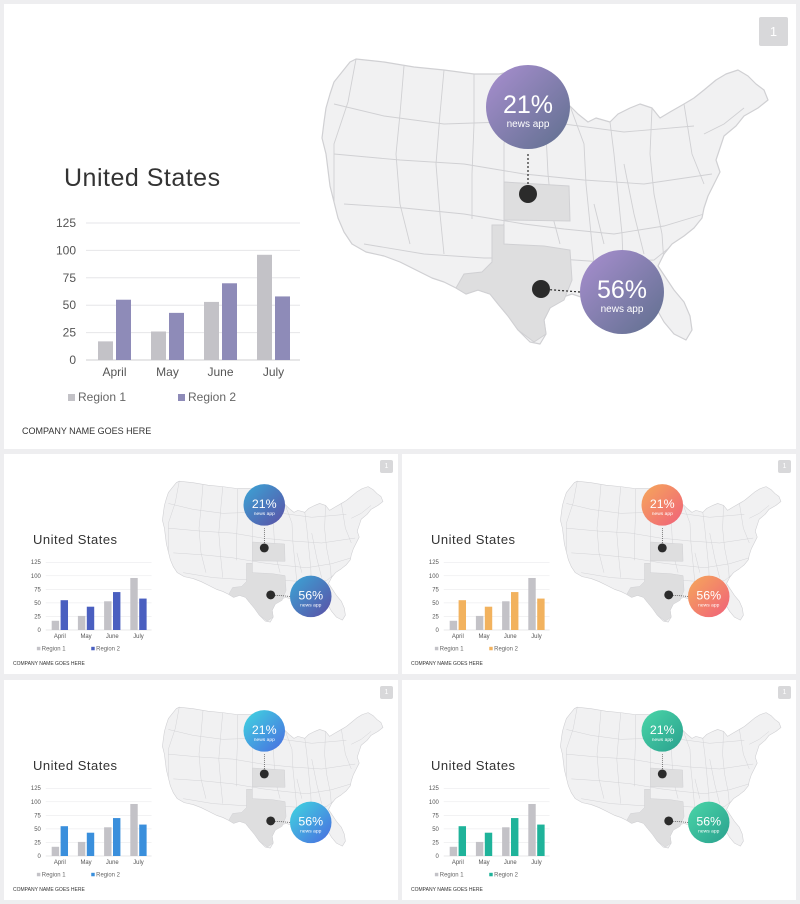 Image resolution: width=800 pixels, height=904 pixels. I want to click on legend-label: Region 2, so click(108, 875).